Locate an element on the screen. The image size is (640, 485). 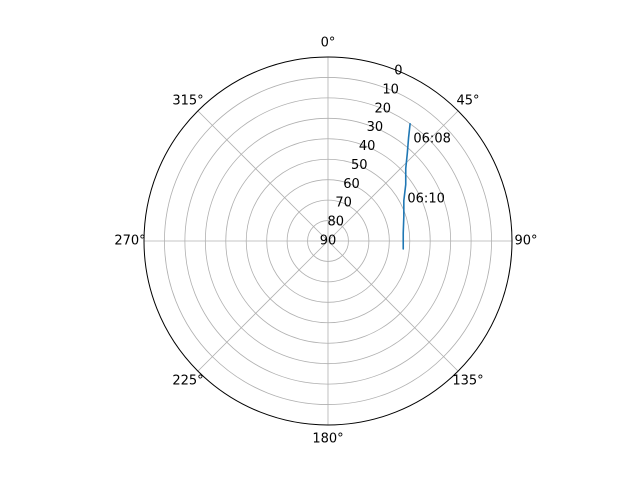
theta-tick-label-0: 0° is located at coordinates (328, 43).